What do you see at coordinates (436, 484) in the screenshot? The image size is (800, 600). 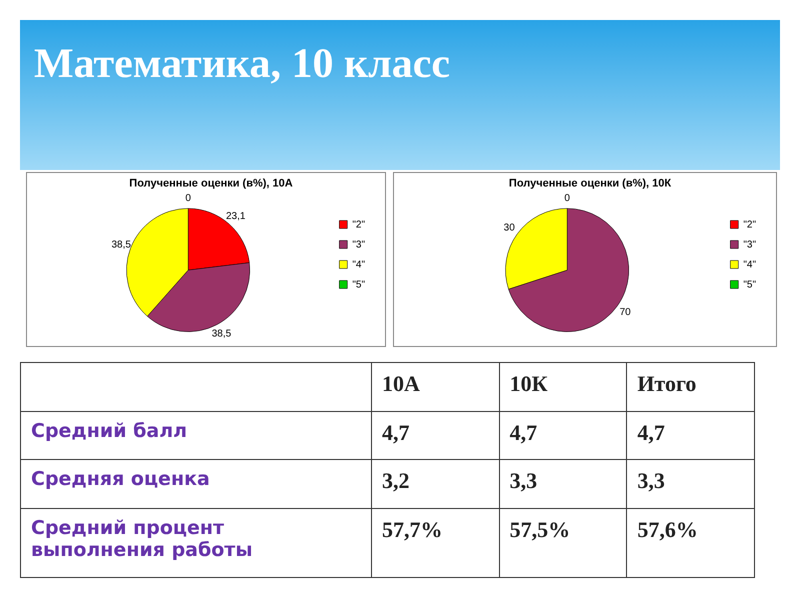 I see `text: 3,2` at bounding box center [436, 484].